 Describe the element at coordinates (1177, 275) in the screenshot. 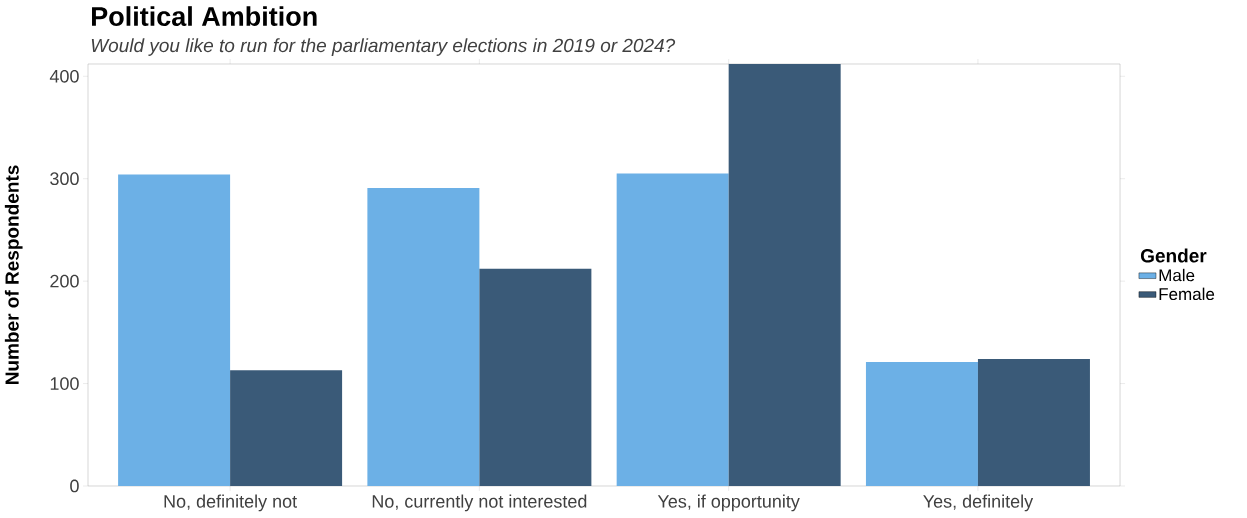

I see `legend-label: Male` at that location.